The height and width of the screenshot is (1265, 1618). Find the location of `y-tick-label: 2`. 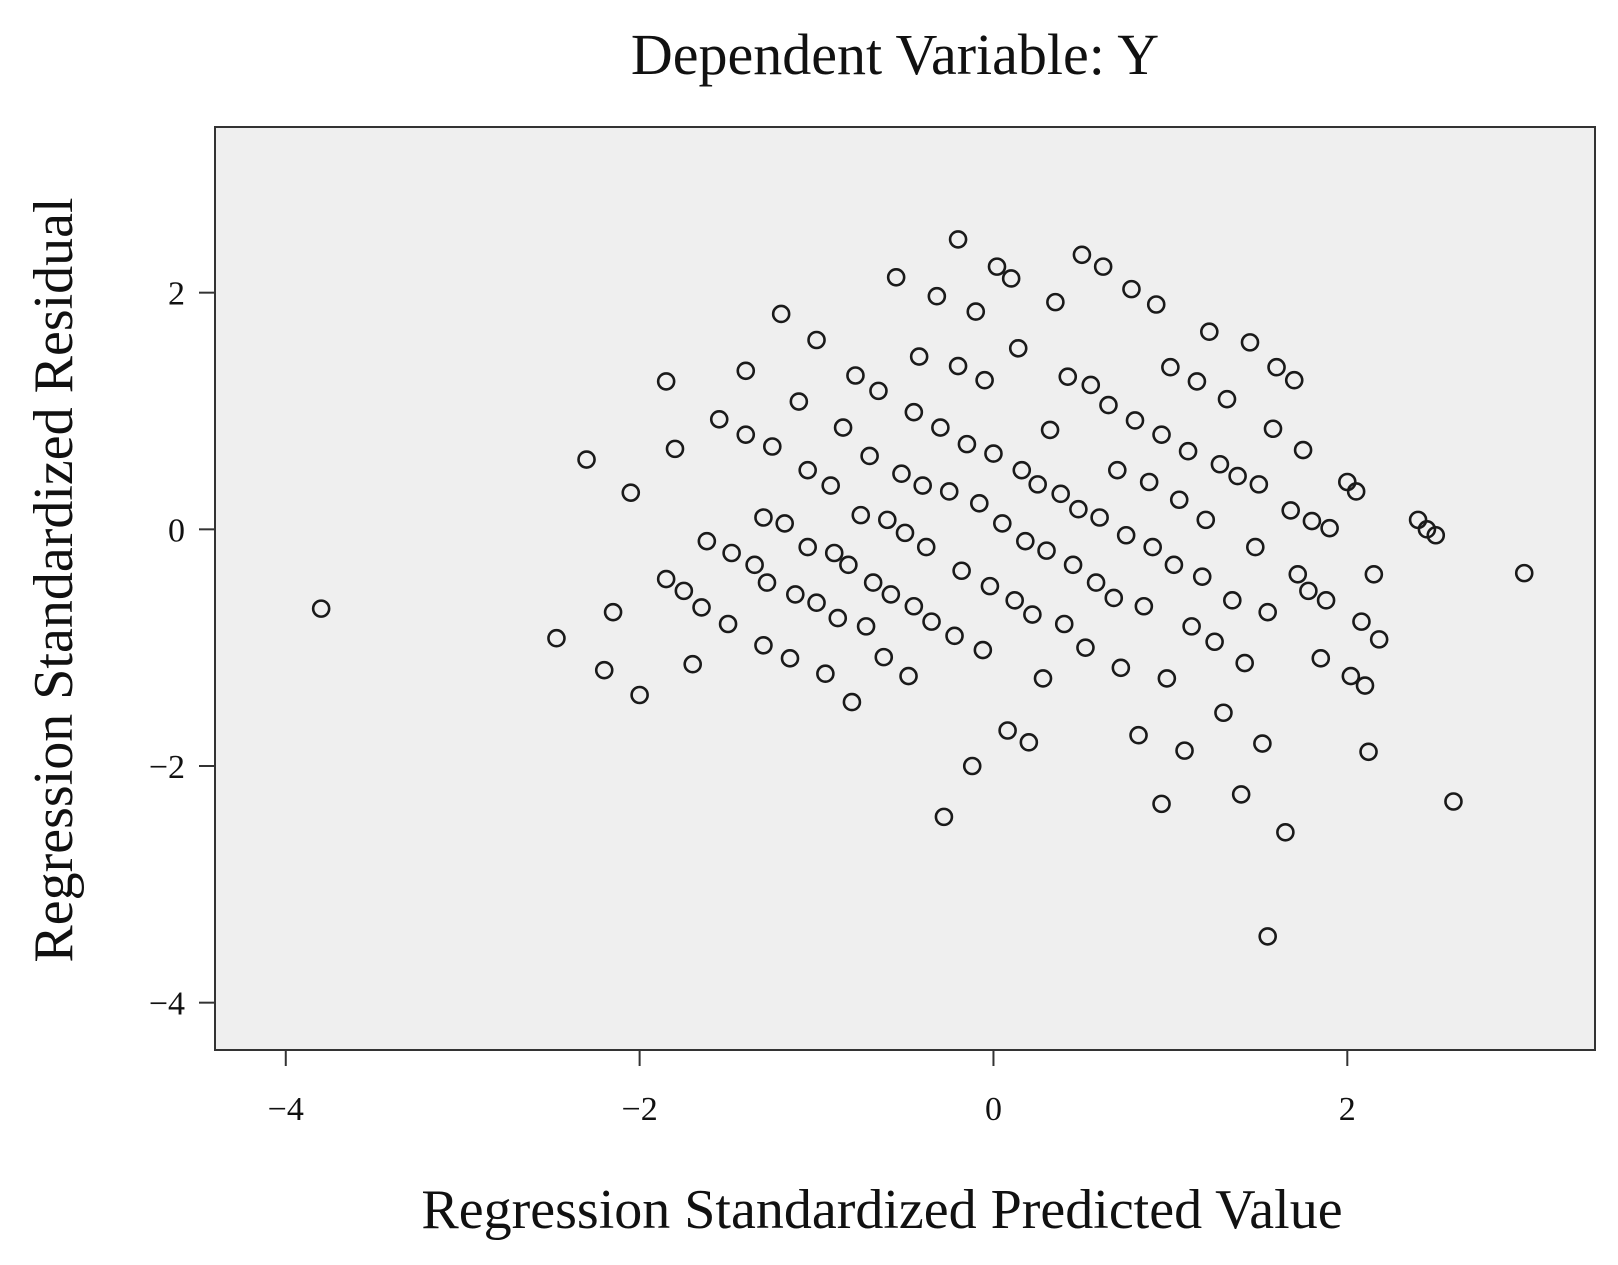

y-tick-label: 2 is located at coordinates (176, 294).